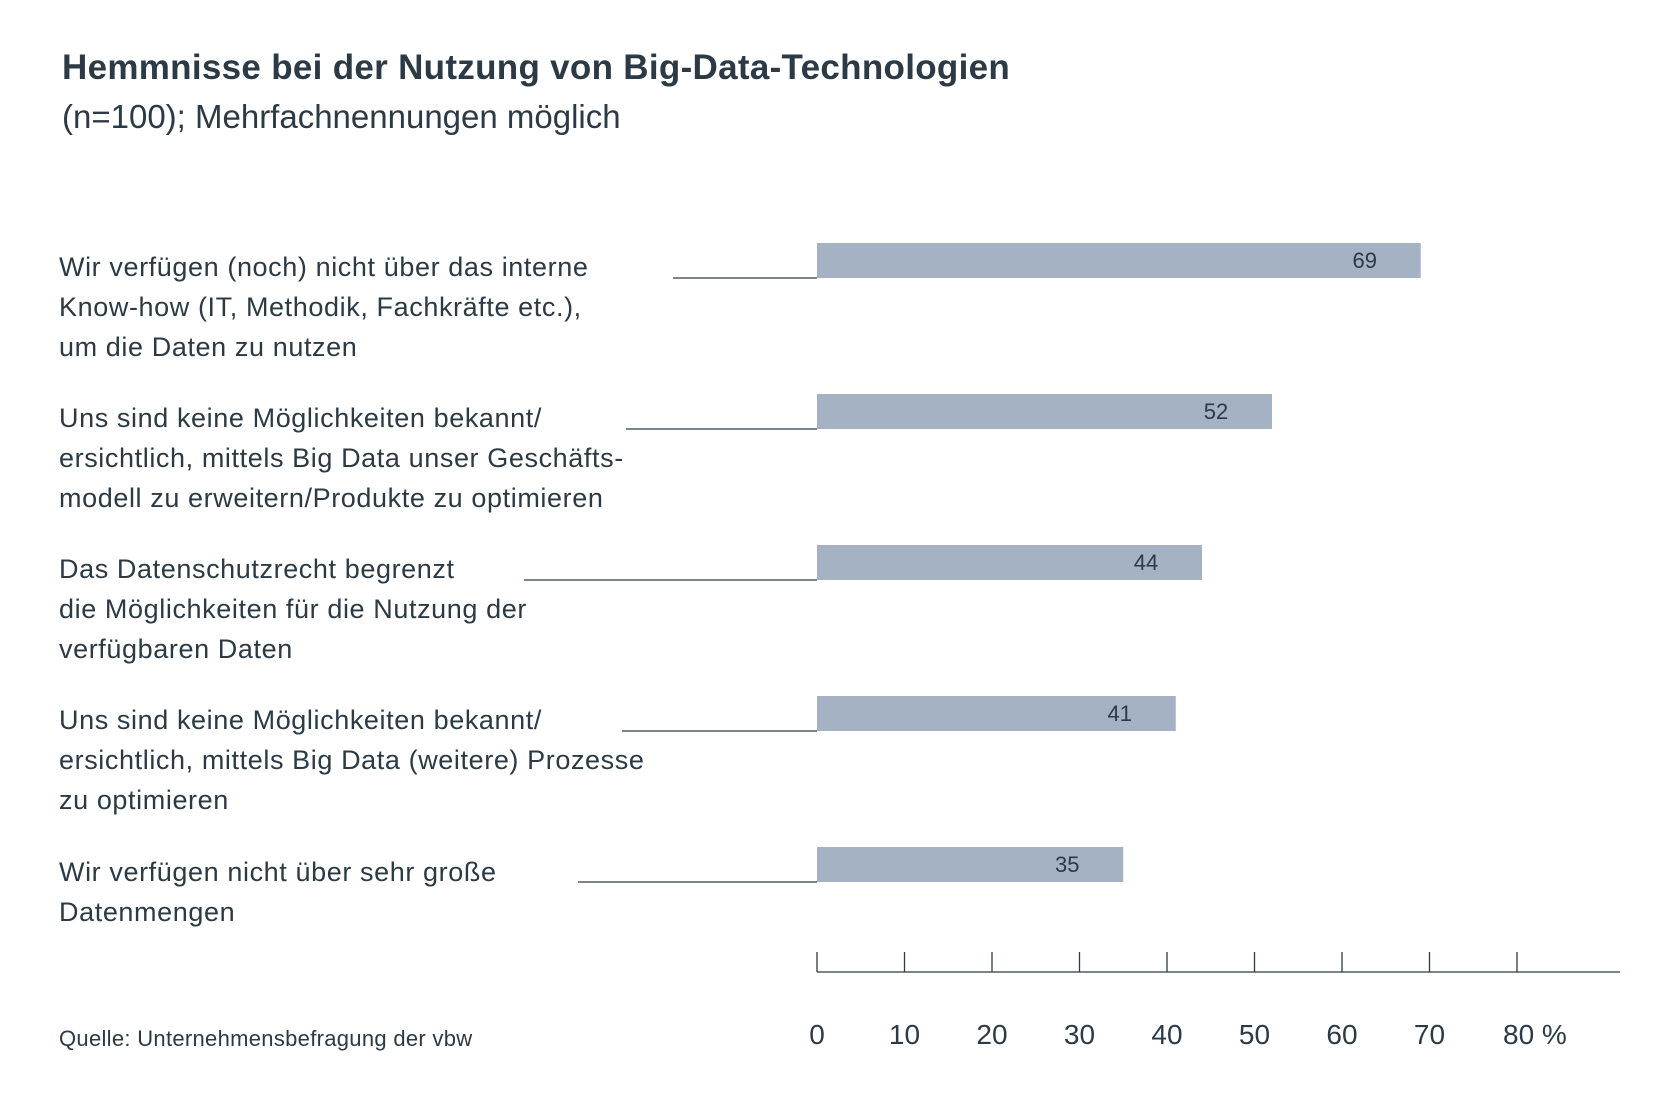 The width and height of the screenshot is (1675, 1102). Describe the element at coordinates (1146, 562) in the screenshot. I see `data-label: 44` at that location.